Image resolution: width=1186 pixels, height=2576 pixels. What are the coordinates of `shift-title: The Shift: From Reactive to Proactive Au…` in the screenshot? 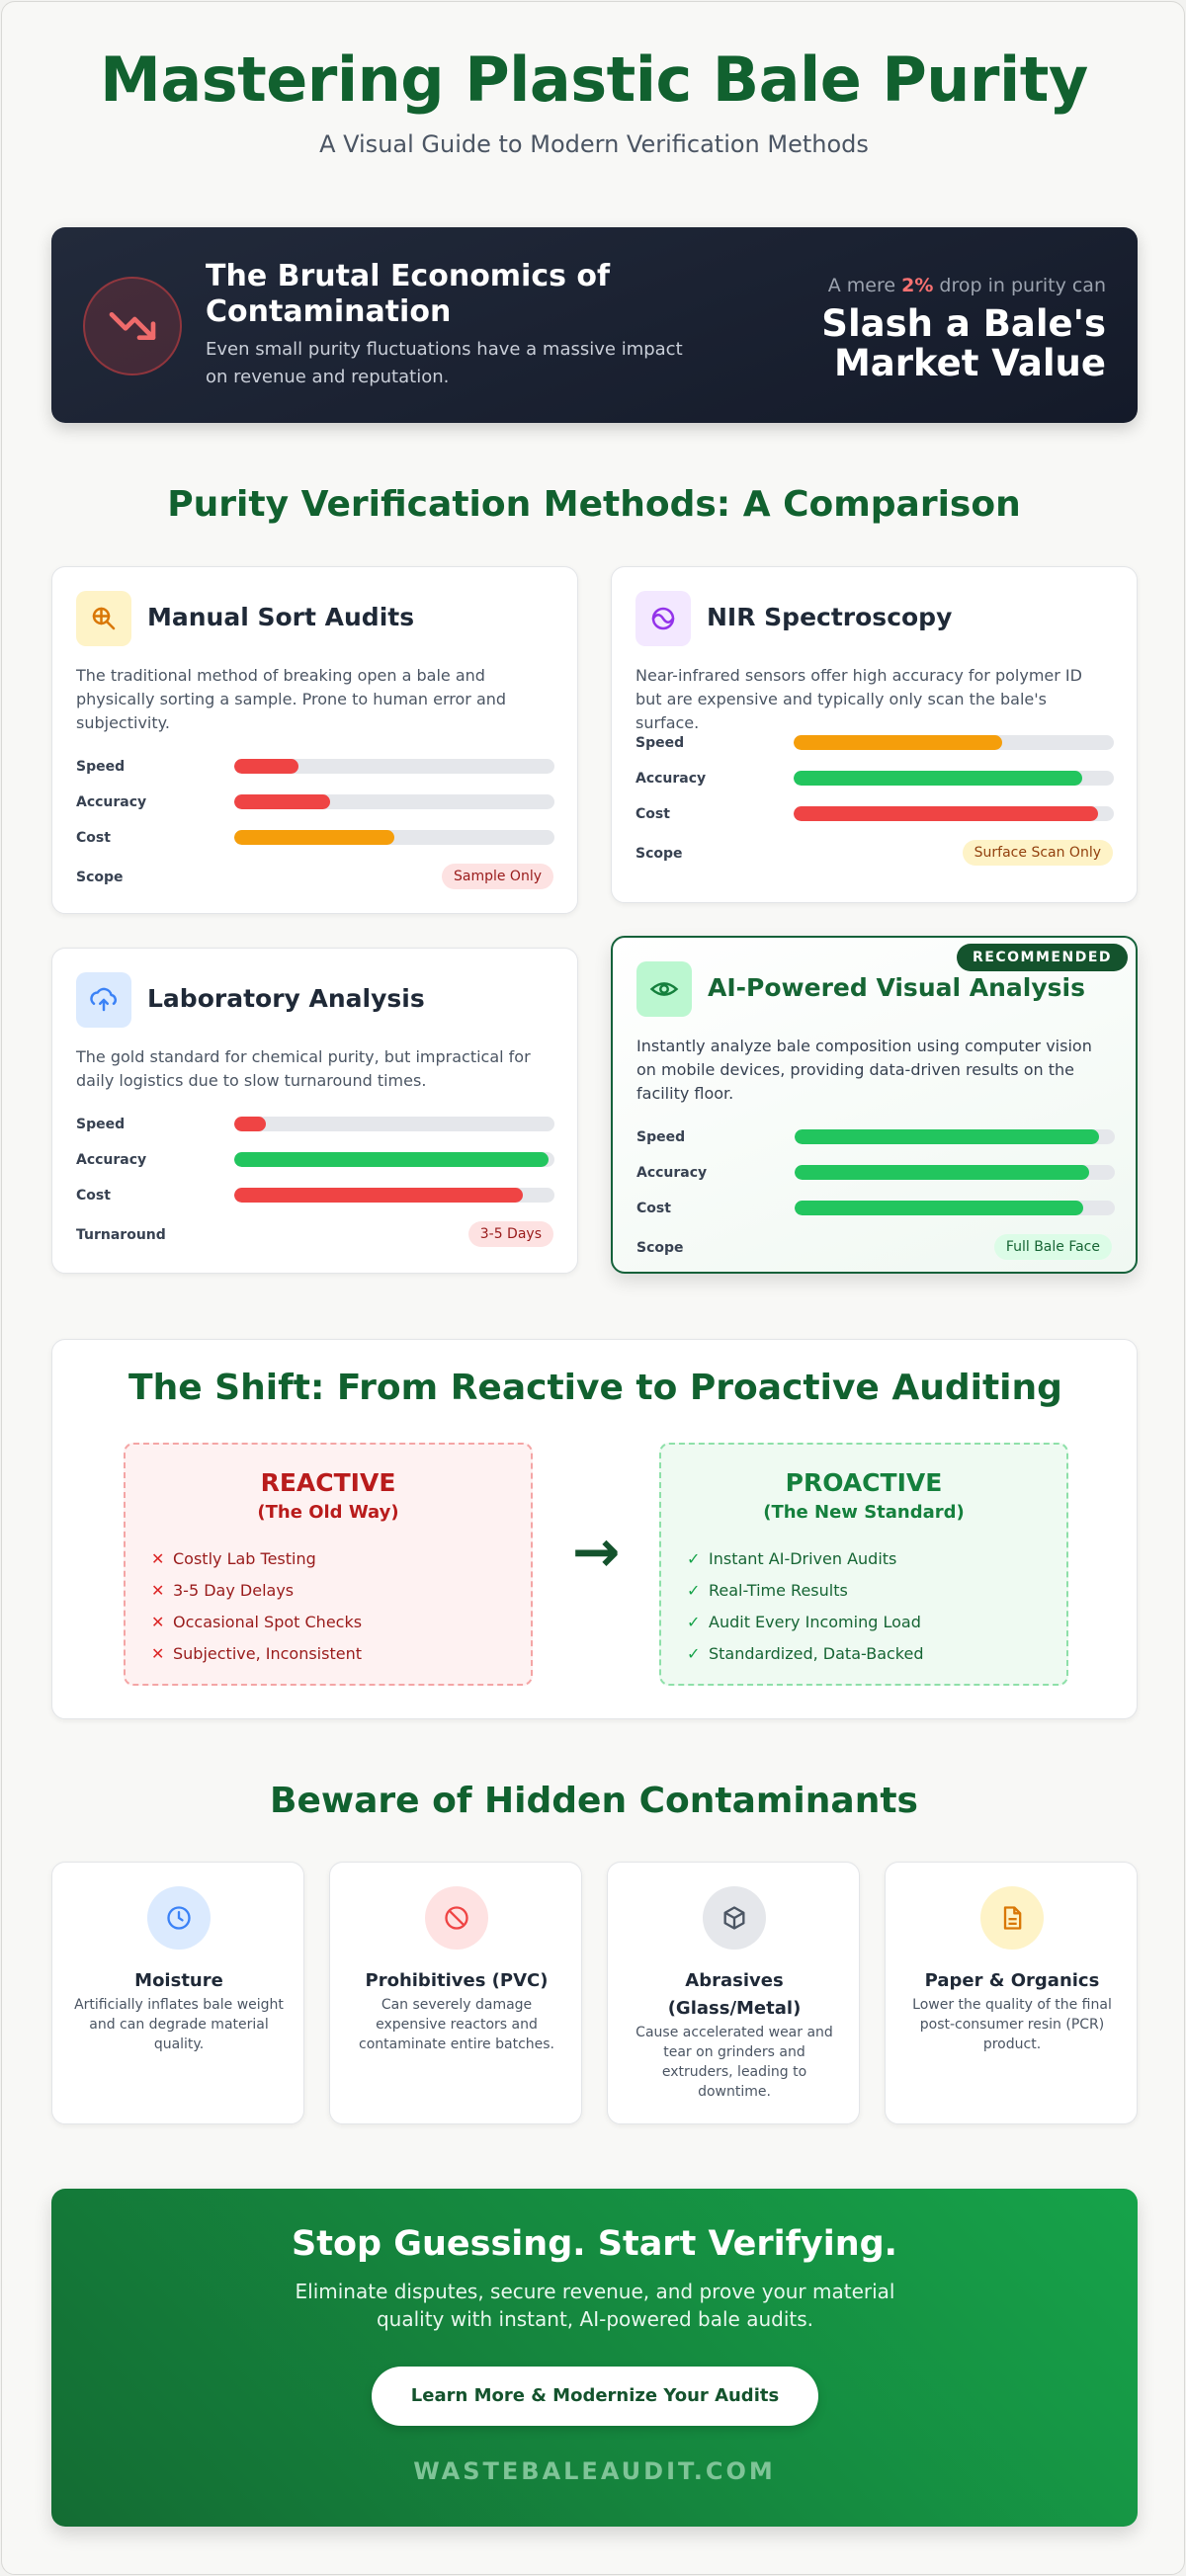 It's located at (595, 1388).